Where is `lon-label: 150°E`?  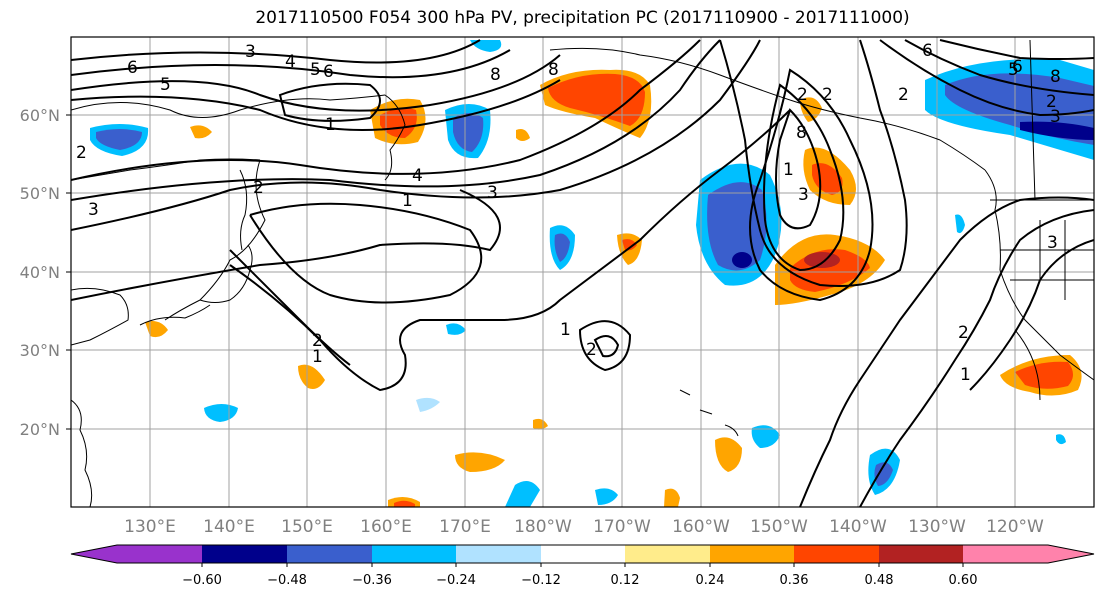 lon-label: 150°E is located at coordinates (307, 527).